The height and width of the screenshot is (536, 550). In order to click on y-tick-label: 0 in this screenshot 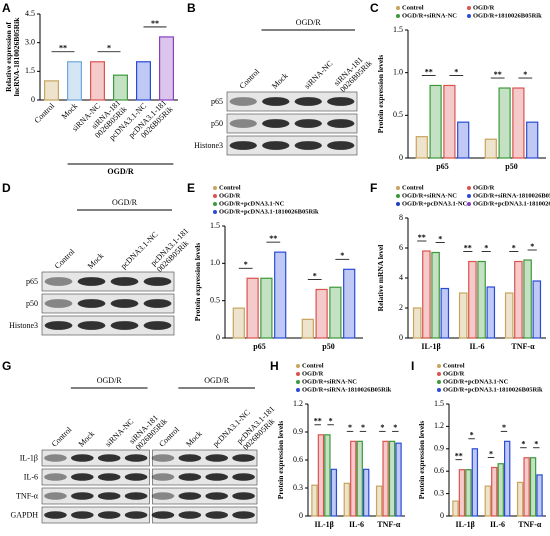, I will do `click(401, 337)`.